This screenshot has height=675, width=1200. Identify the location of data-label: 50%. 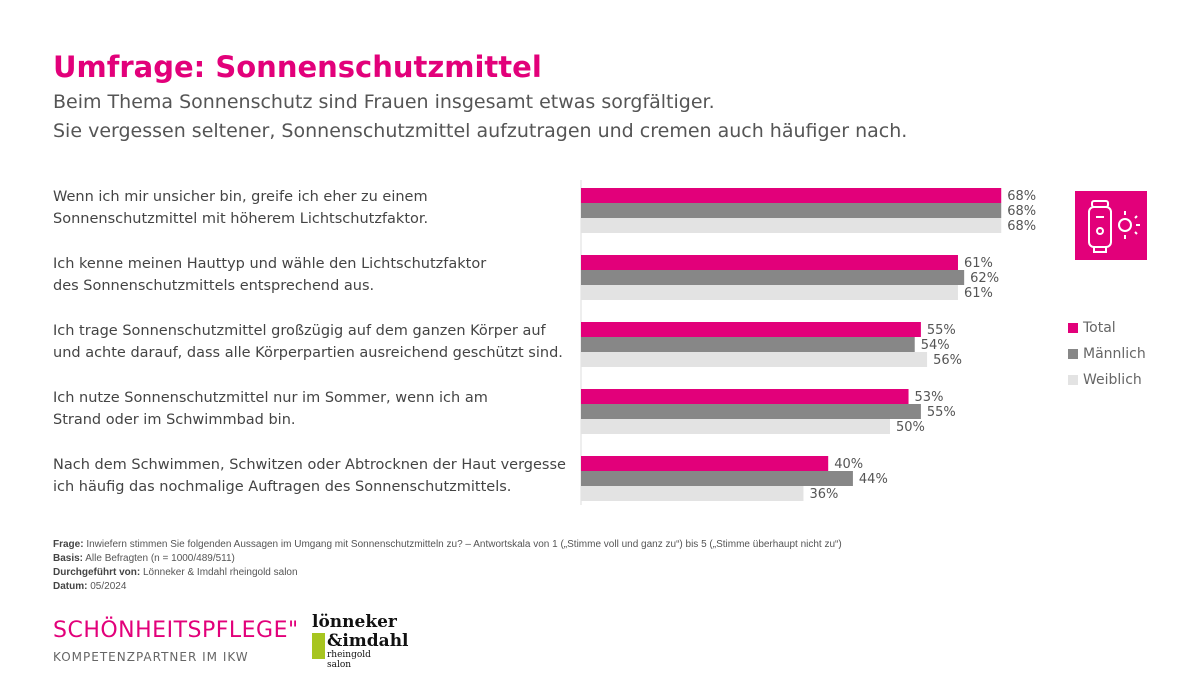
(910, 427).